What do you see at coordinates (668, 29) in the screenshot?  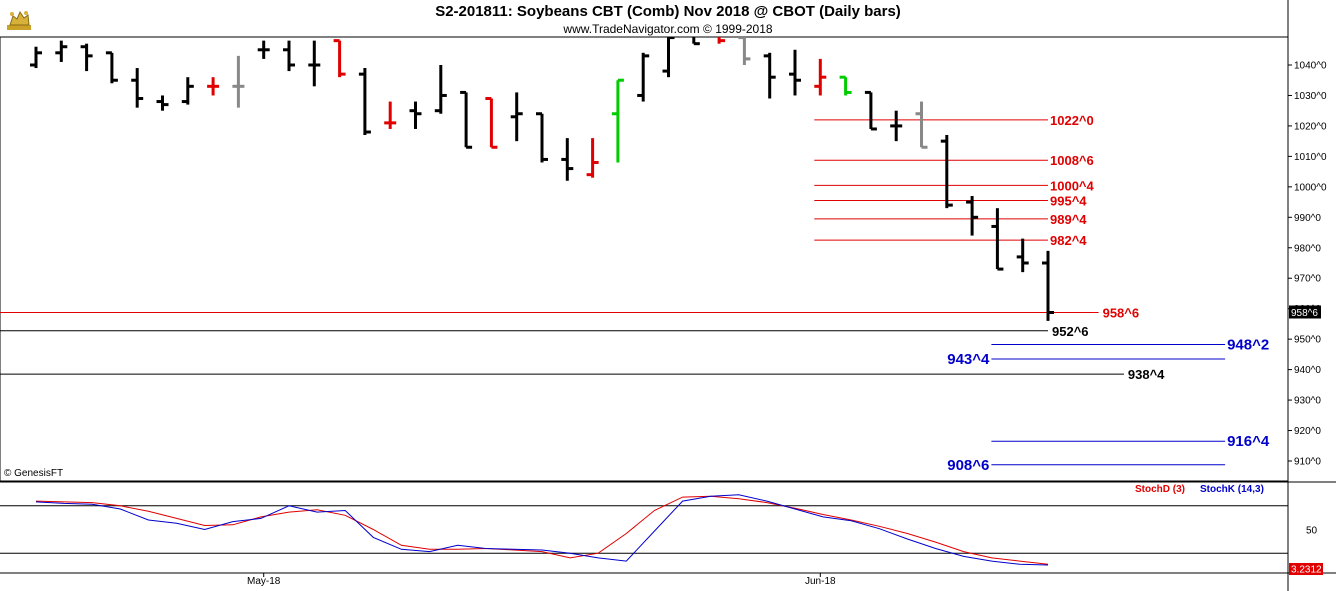 I see `chart-subtitle: www.TradeNavigator.com © 1999-2018` at bounding box center [668, 29].